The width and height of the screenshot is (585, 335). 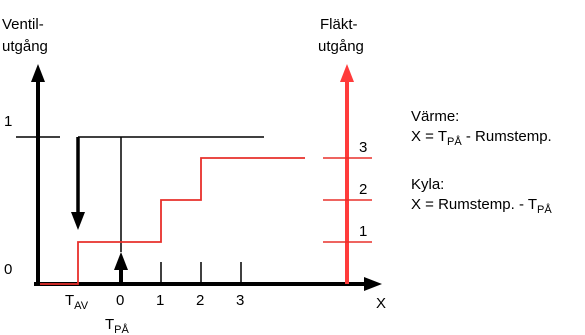 I want to click on fan-tick-label-2: 2, so click(x=363, y=189).